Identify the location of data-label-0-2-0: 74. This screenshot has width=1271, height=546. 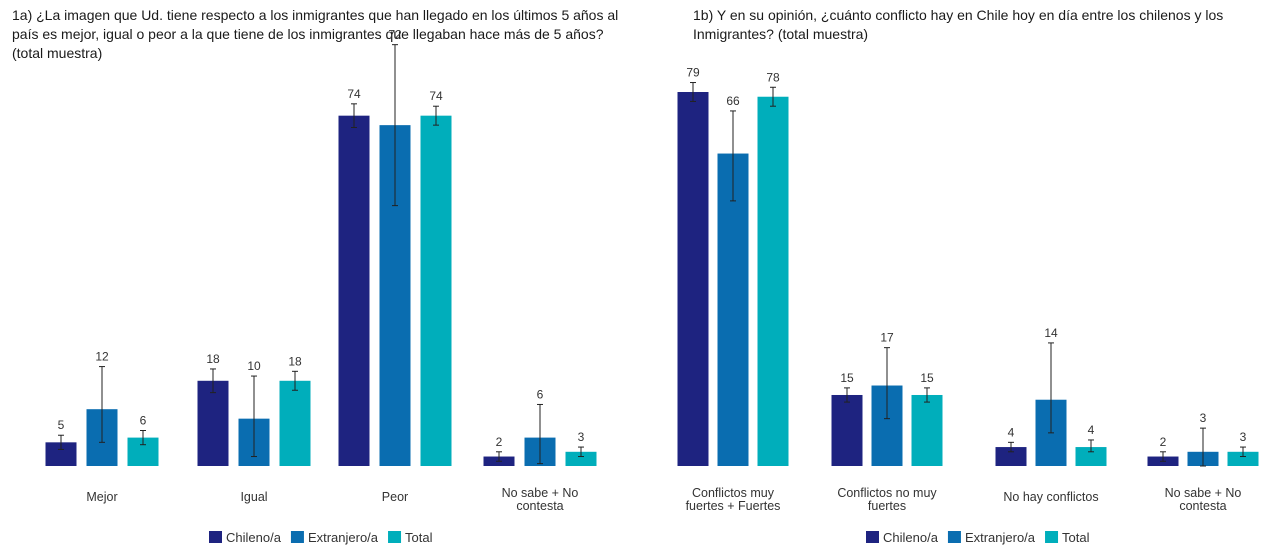
(354, 94).